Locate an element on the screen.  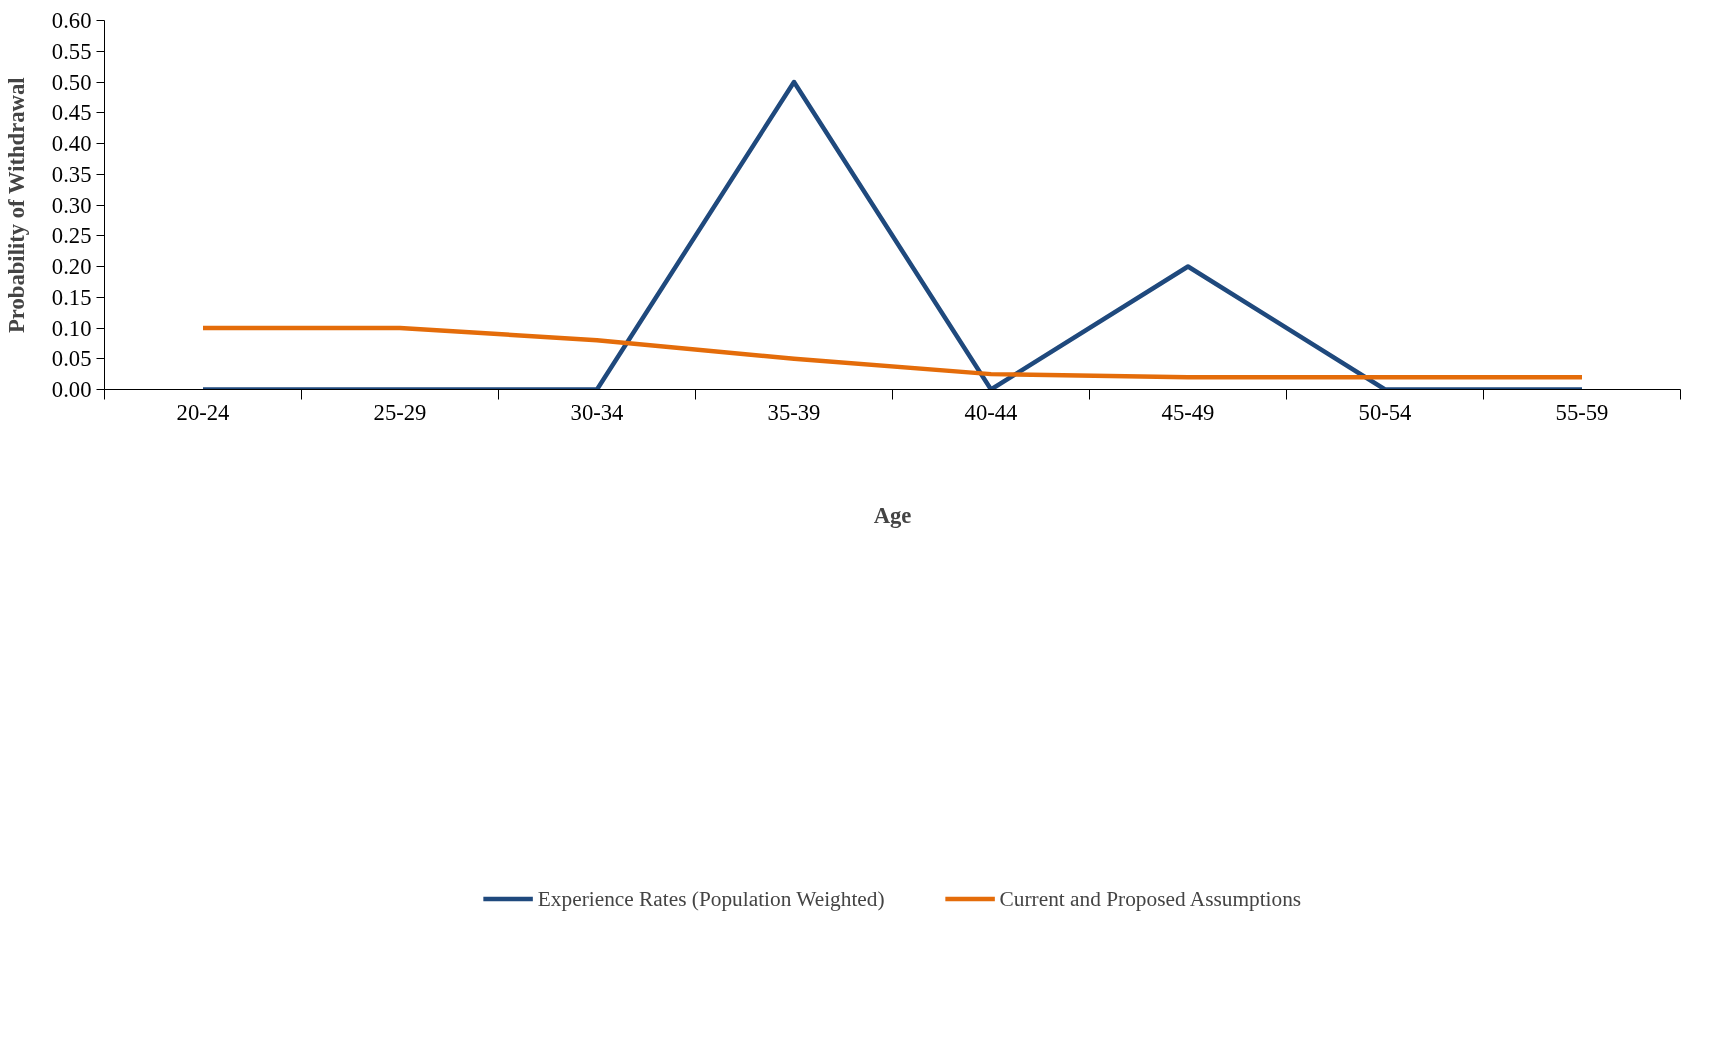
y-tick-label: 0.10 is located at coordinates (71, 328).